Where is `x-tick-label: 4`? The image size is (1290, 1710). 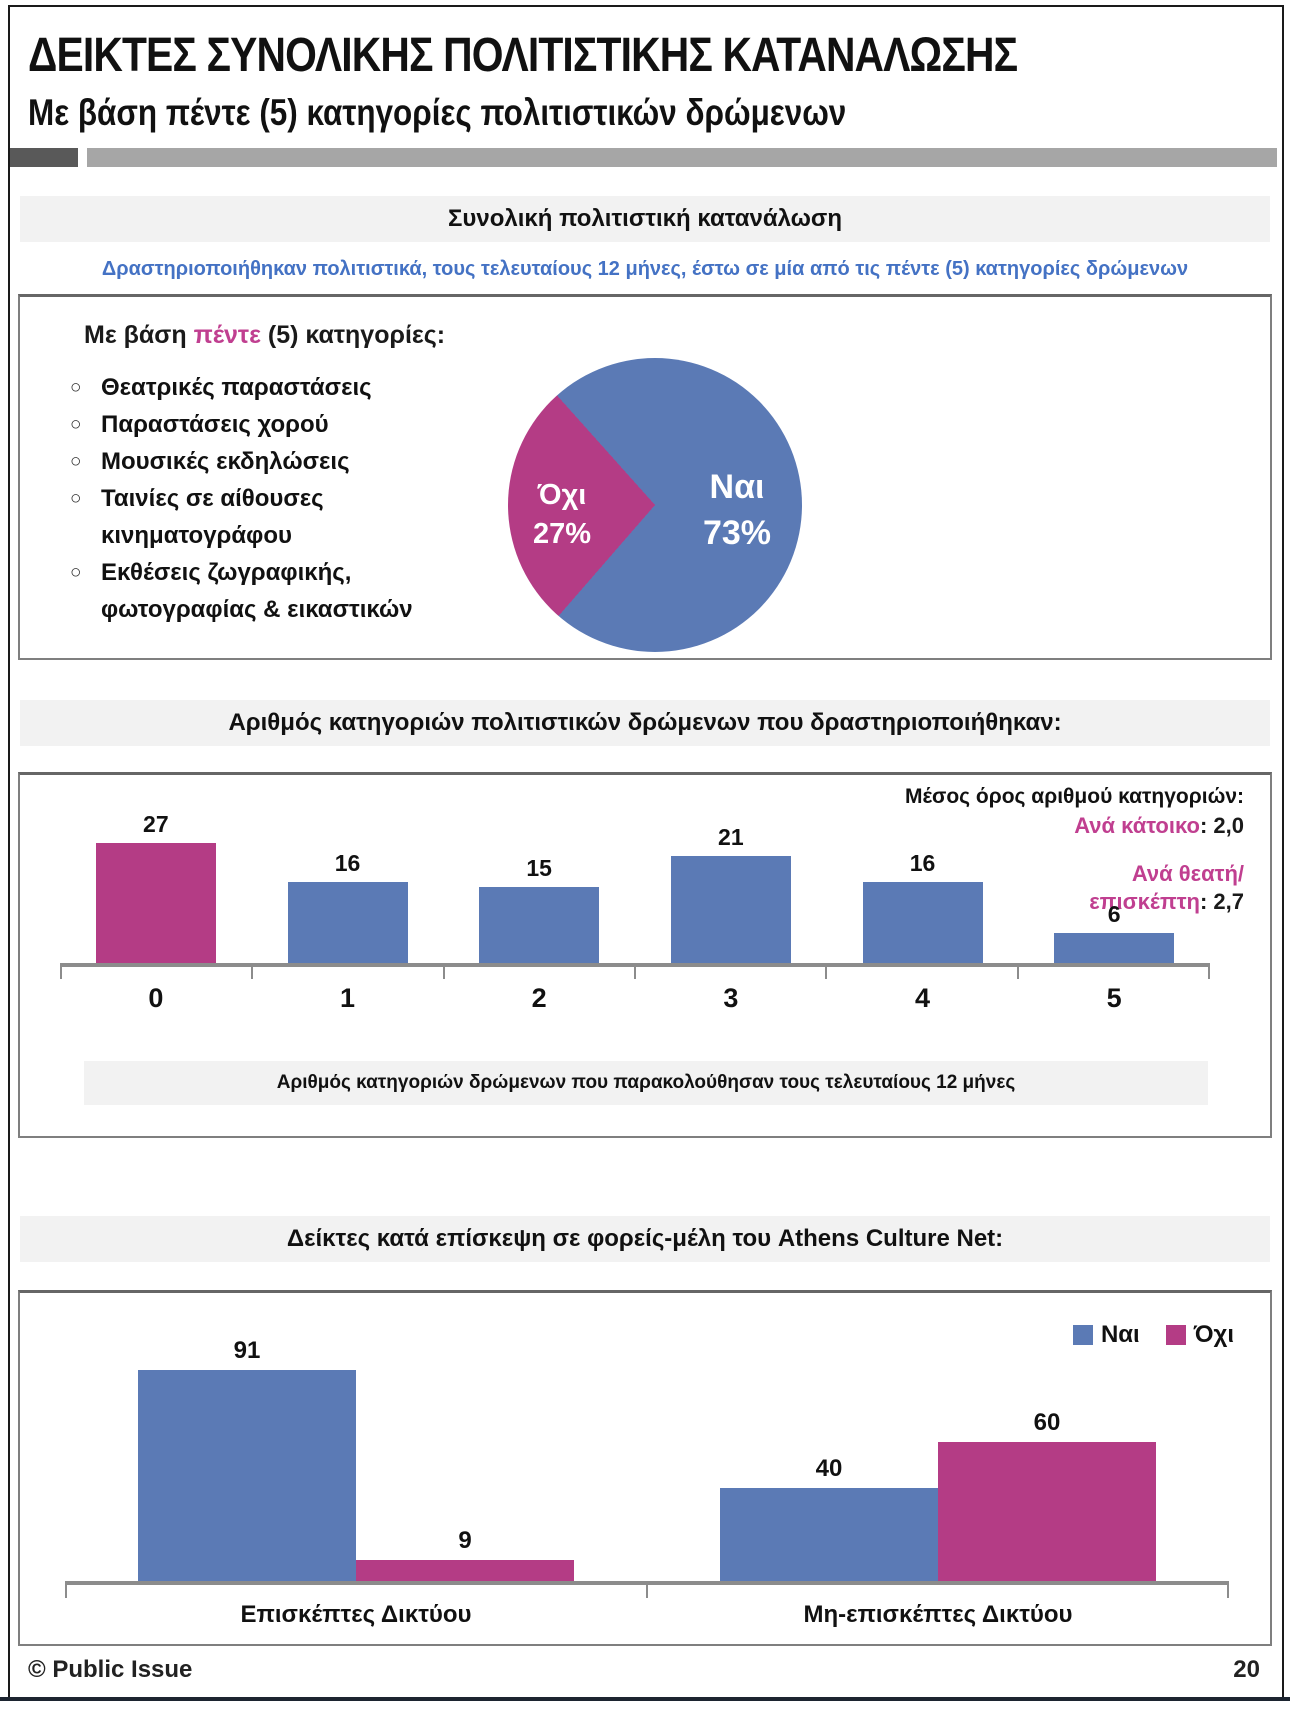
x-tick-label: 4 is located at coordinates (923, 998).